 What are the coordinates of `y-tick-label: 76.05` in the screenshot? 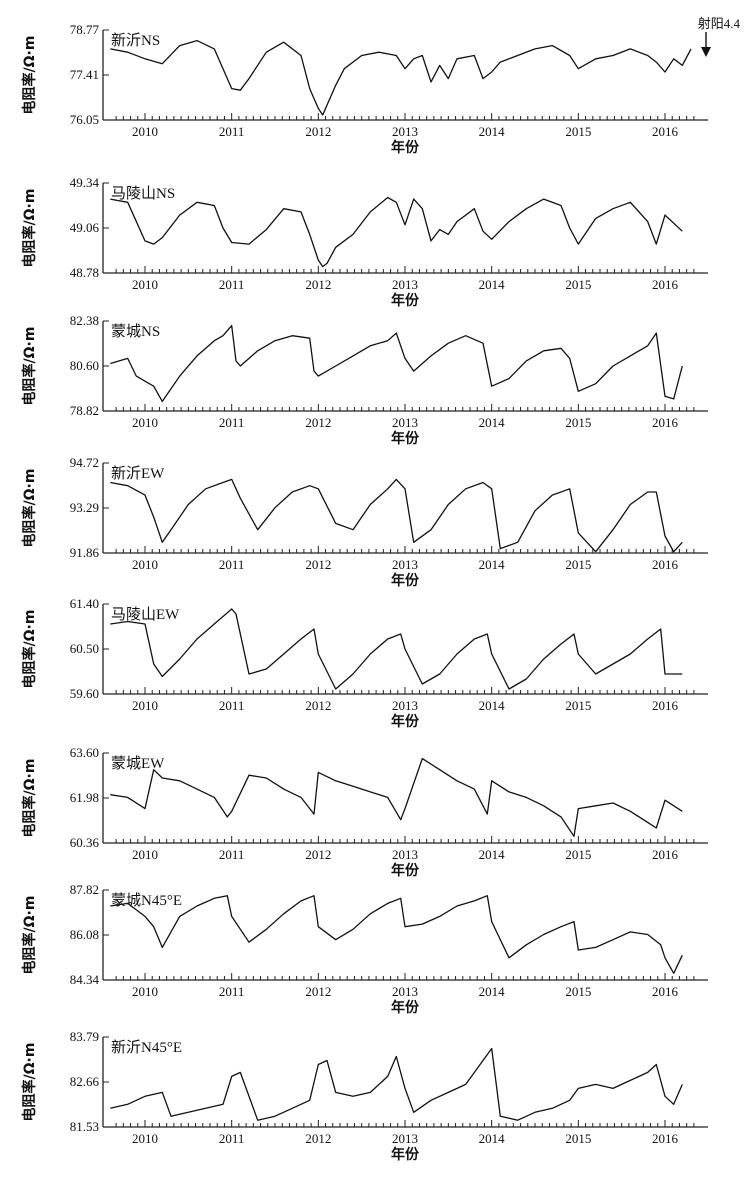 It's located at (84, 119).